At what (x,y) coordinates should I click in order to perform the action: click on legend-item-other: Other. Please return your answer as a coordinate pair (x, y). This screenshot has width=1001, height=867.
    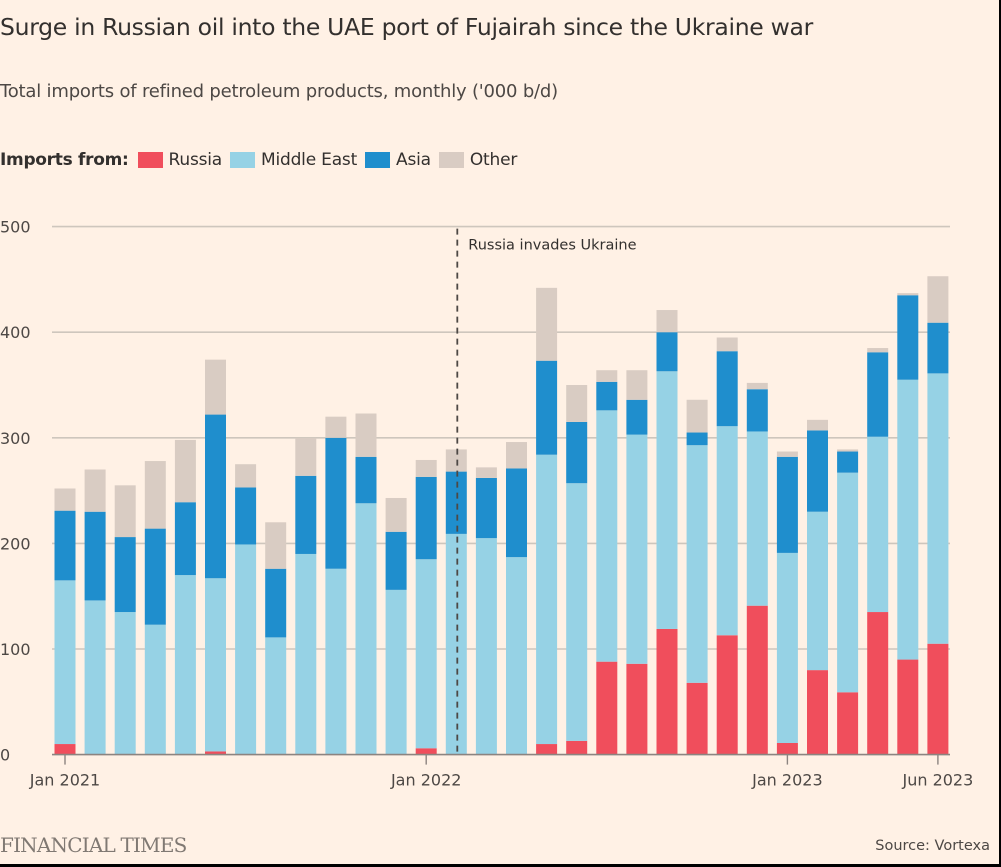
    Looking at the image, I should click on (478, 160).